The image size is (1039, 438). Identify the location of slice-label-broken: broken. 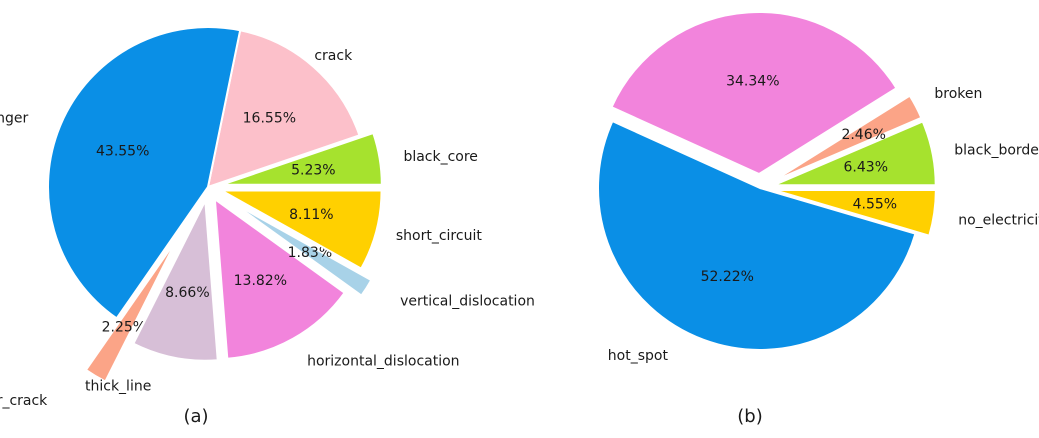
(958, 94).